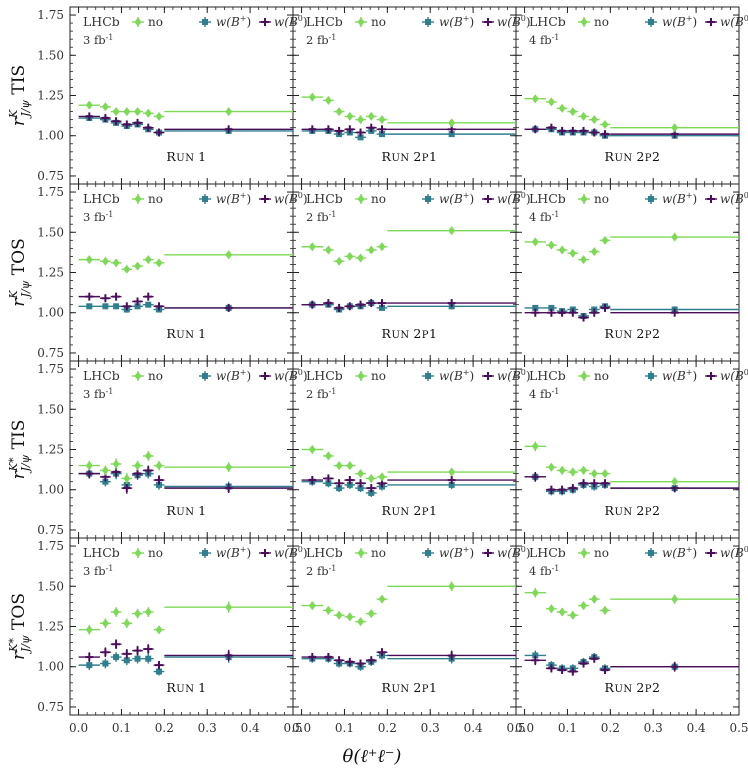 This screenshot has width=748, height=773. What do you see at coordinates (50, 55) in the screenshot?
I see `y-tick-label: 1.50` at bounding box center [50, 55].